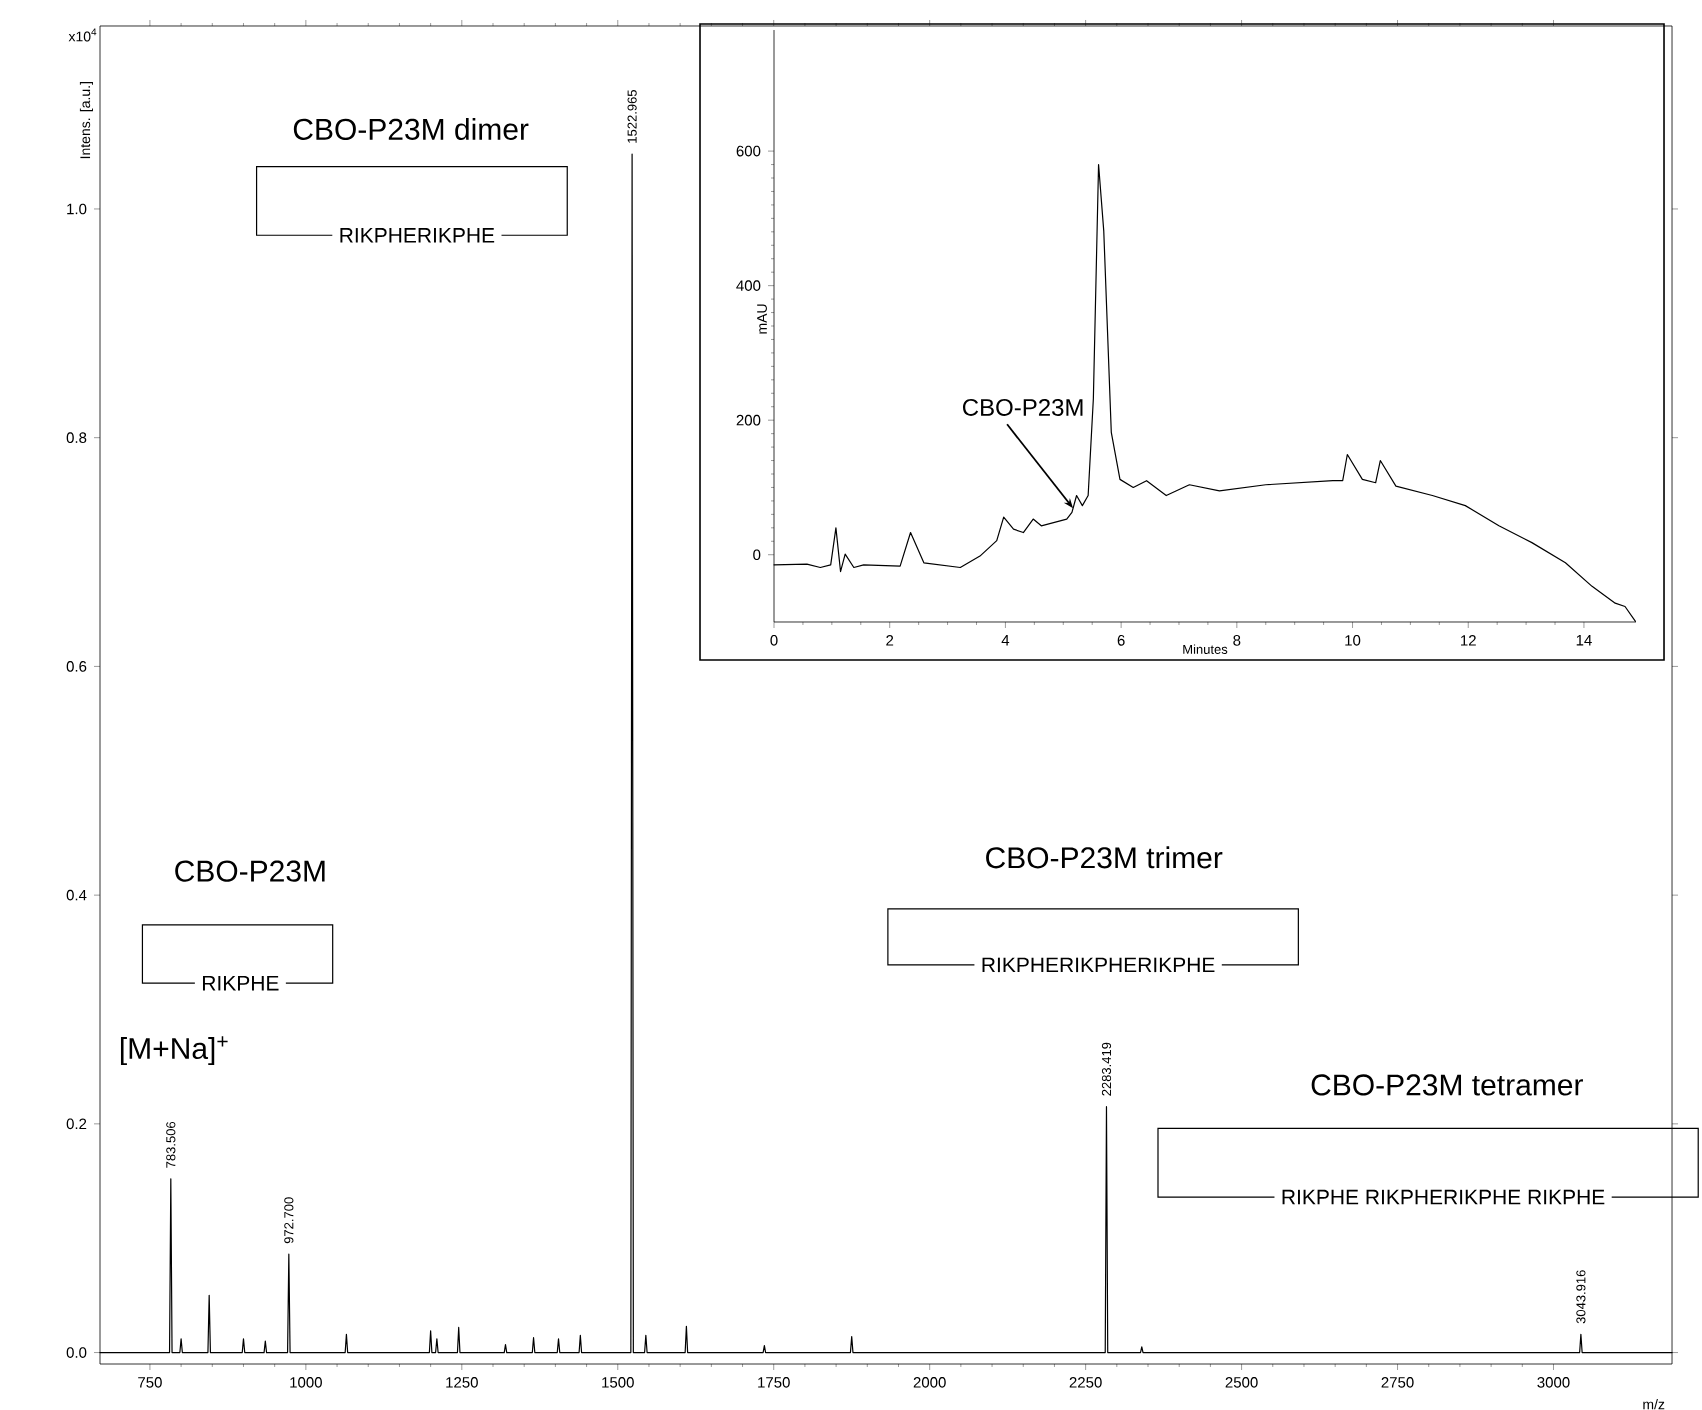 Image resolution: width=1702 pixels, height=1410 pixels. Describe the element at coordinates (417, 235) in the screenshot. I see `annotation: RIKPHERIKPHE` at that location.